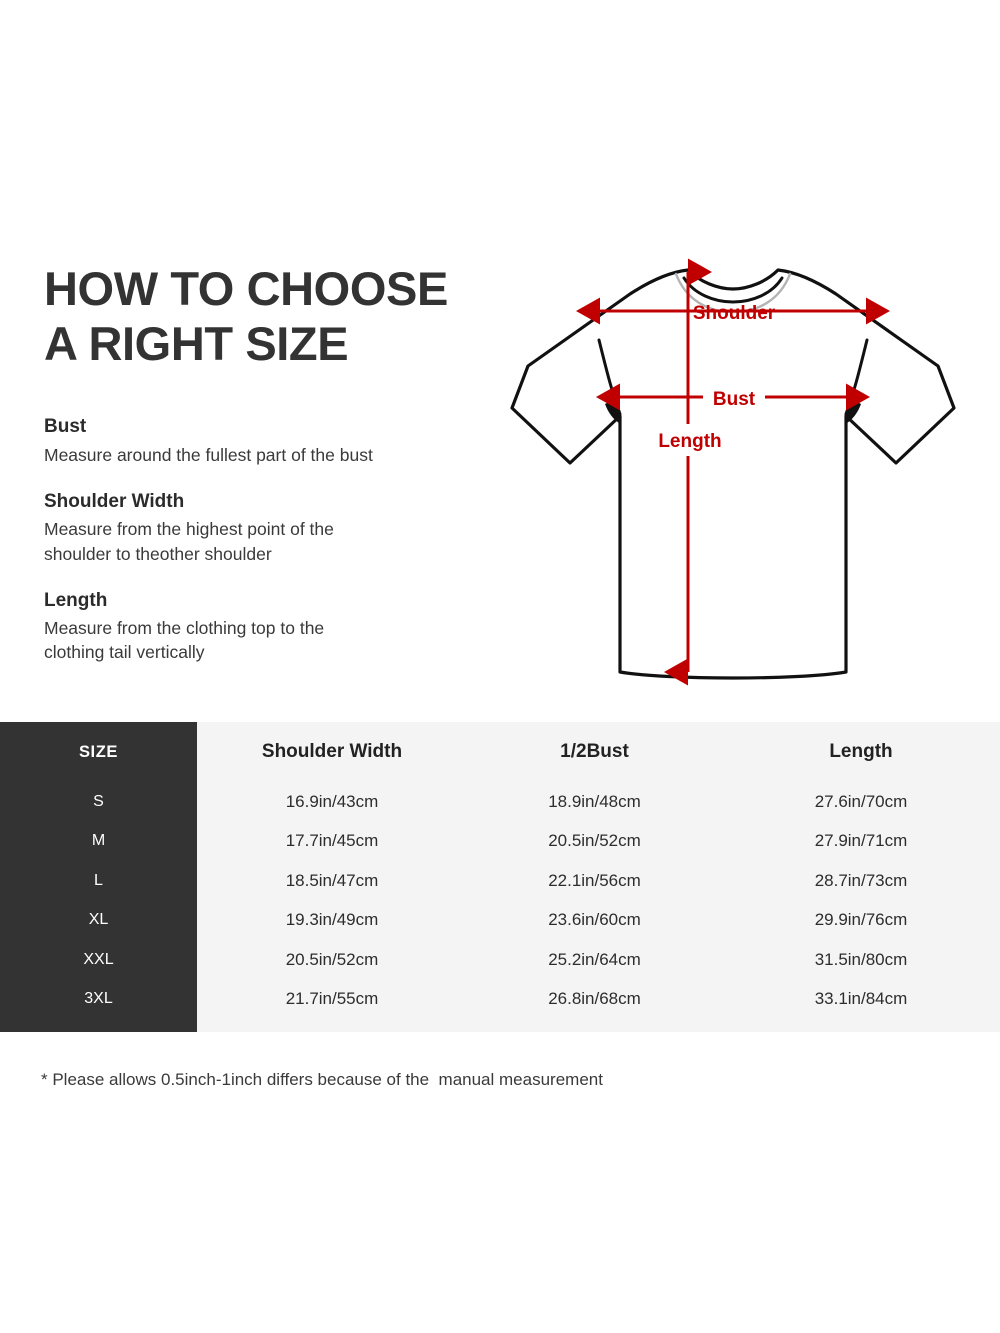  What do you see at coordinates (98, 920) in the screenshot?
I see `cell-size: XL` at bounding box center [98, 920].